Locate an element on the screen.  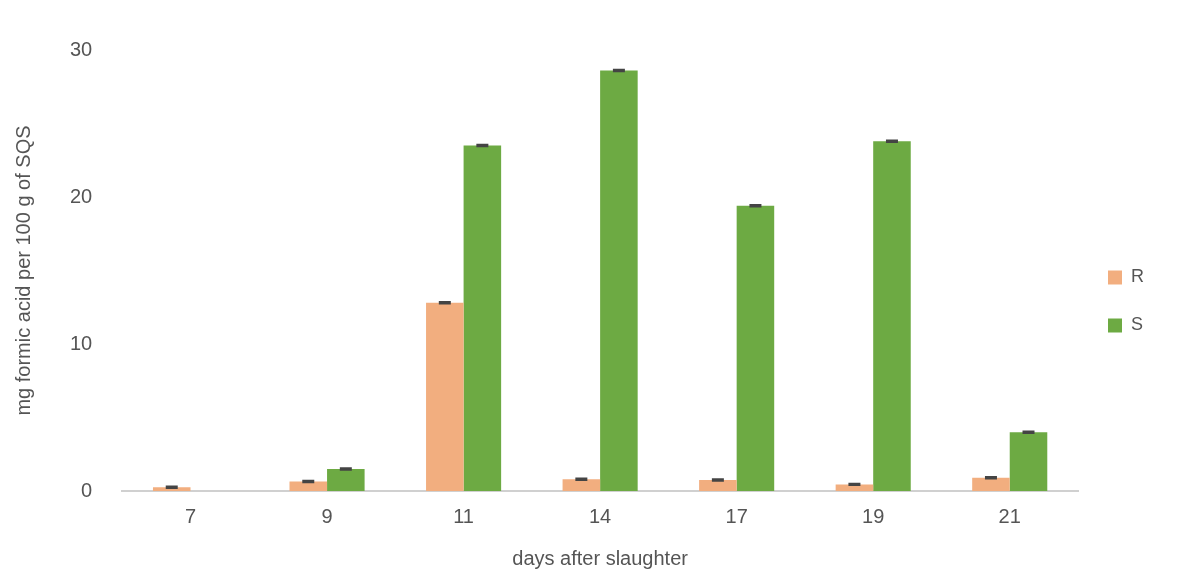
x-tick-label: 21 is located at coordinates (1009, 515).